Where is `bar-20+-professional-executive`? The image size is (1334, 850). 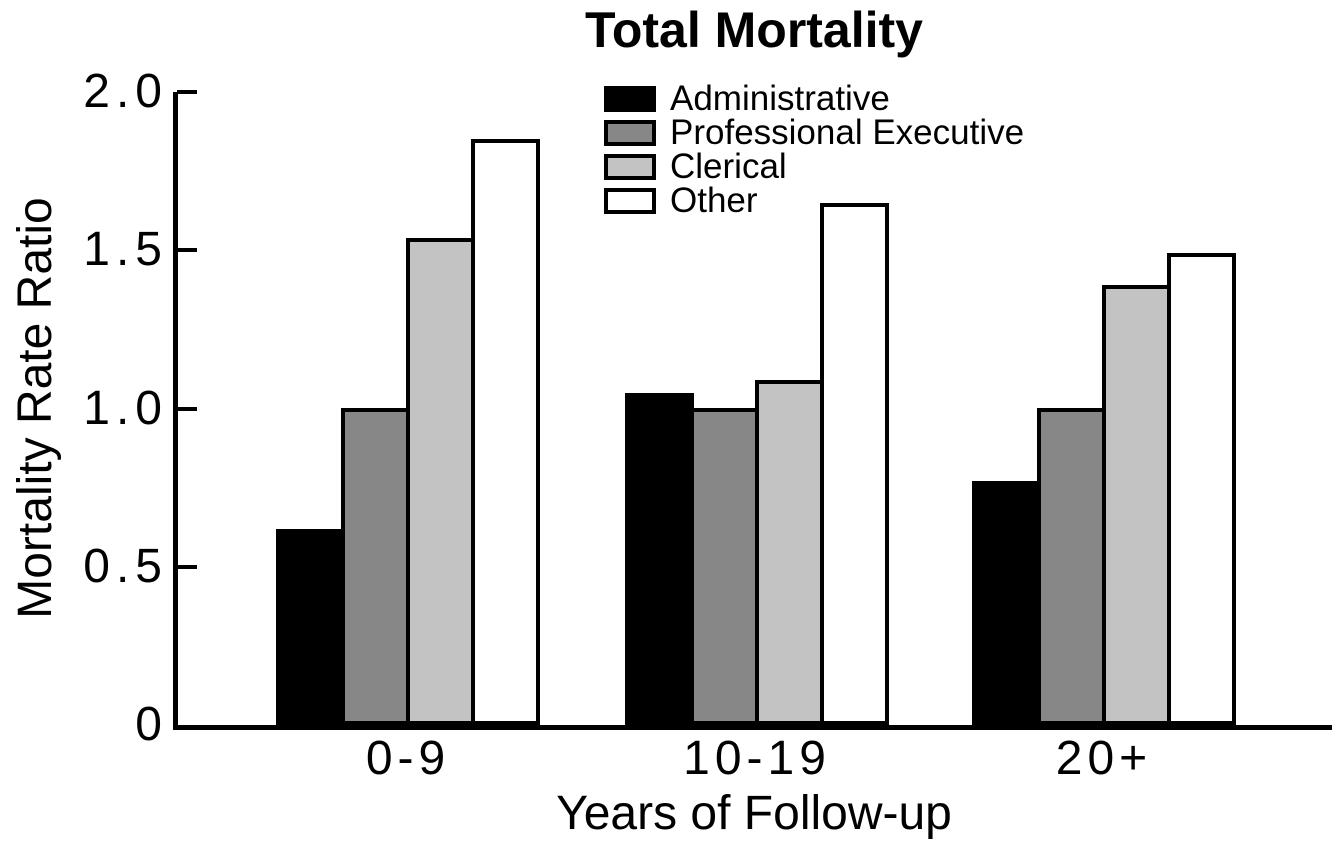 bar-20+-professional-executive is located at coordinates (1071, 566).